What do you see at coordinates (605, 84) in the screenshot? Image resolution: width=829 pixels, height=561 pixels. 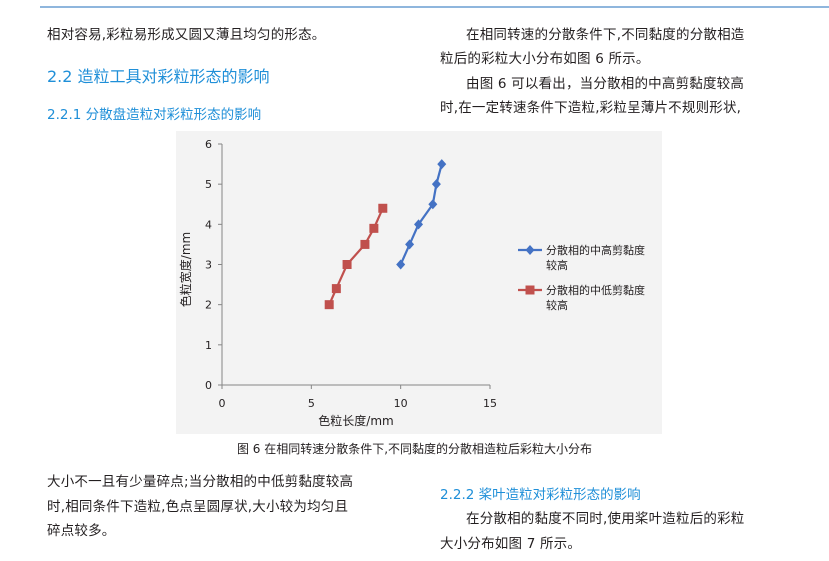 I see `paragraph-right-2-line-1: 由图 6 可以看出，当分散相的中高剪黏度较高` at bounding box center [605, 84].